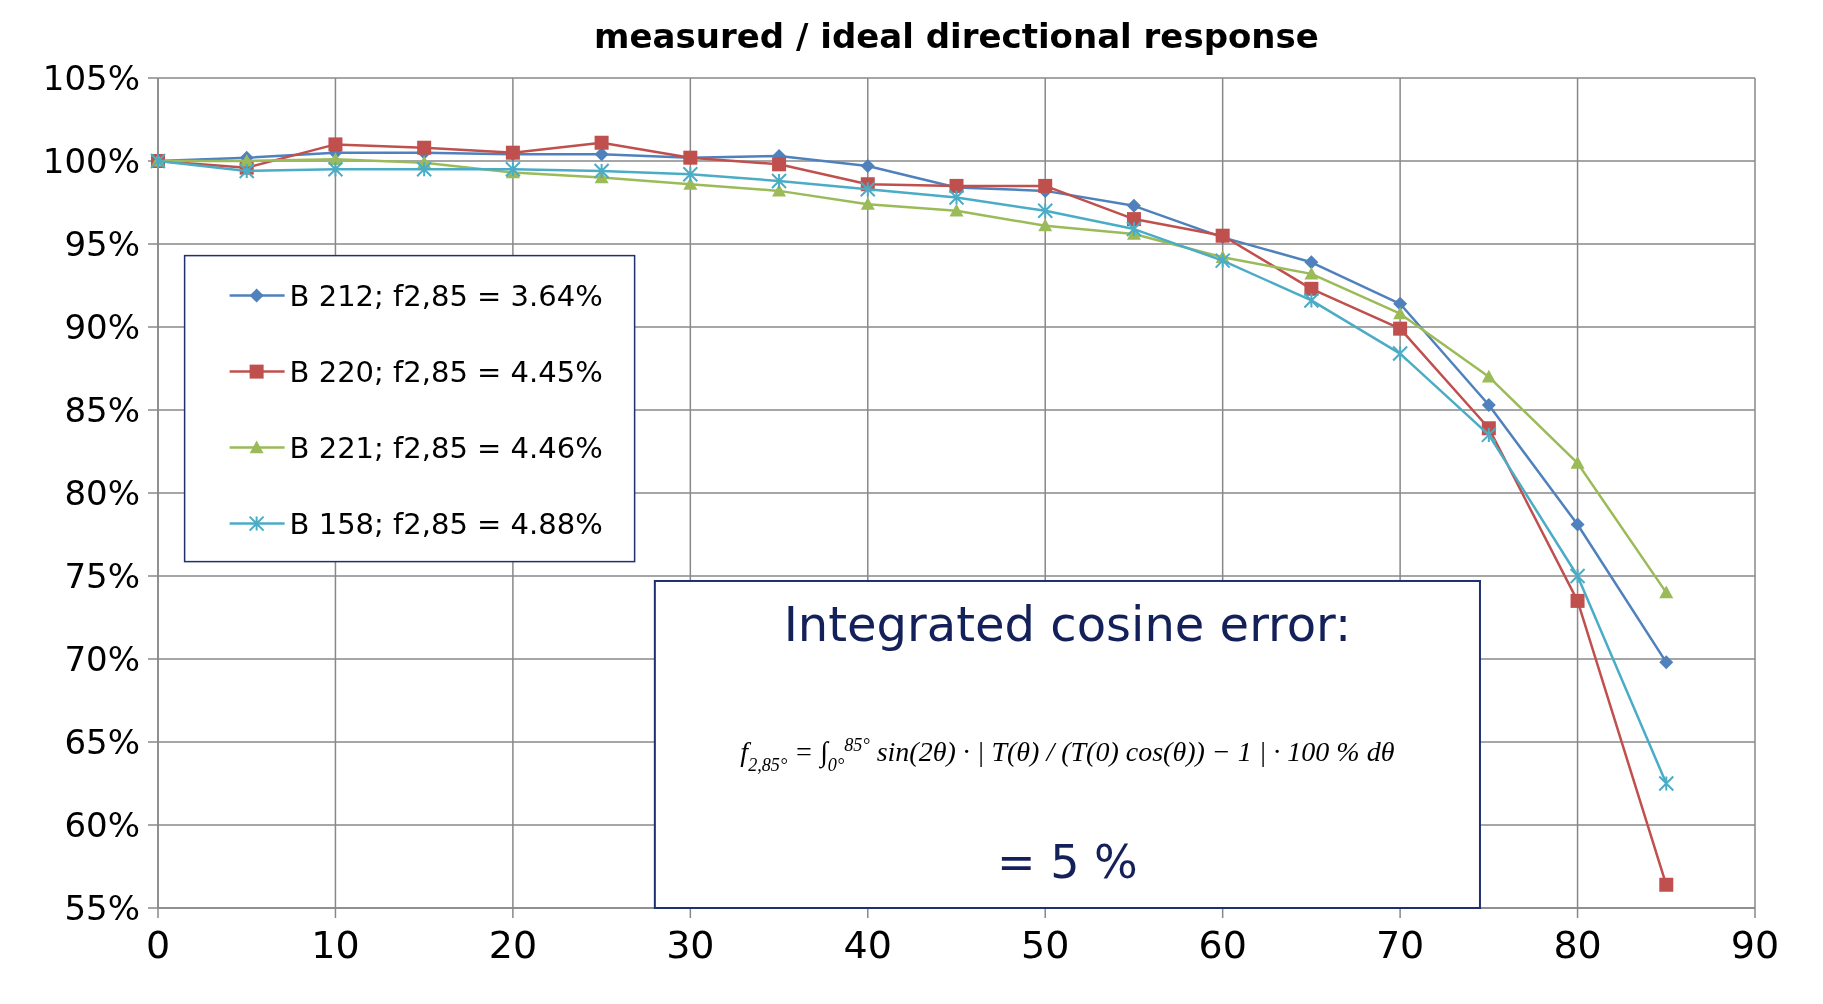  Describe the element at coordinates (446, 523) in the screenshot. I see `legend-label: B 158; f2,85 = 4.88%` at that location.